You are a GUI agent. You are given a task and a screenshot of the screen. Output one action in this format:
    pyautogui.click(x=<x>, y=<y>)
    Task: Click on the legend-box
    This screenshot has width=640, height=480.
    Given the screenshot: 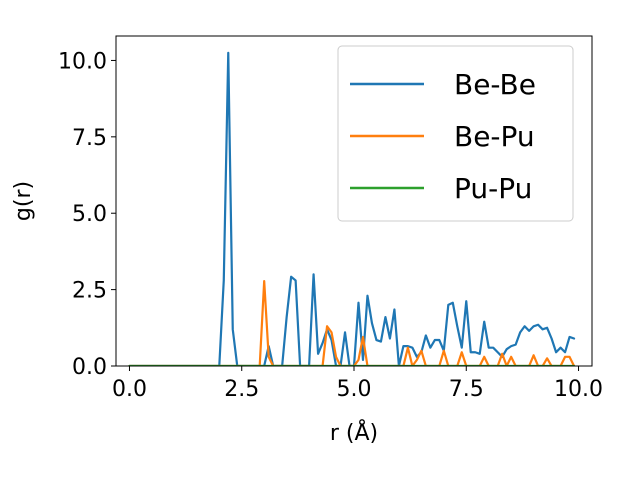 What is the action you would take?
    pyautogui.click(x=455, y=133)
    